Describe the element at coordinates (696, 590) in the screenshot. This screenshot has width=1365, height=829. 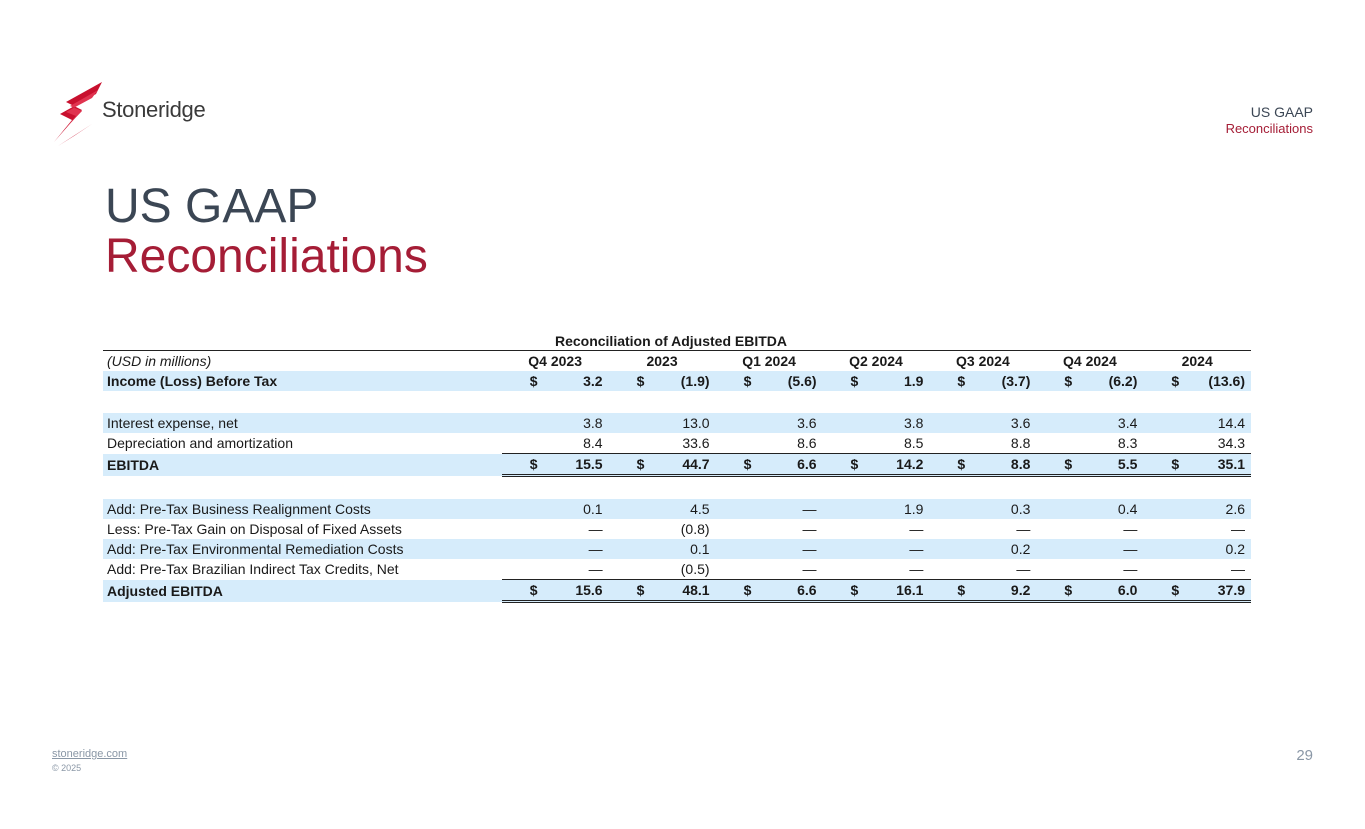
I see `amount: 48.1` at that location.